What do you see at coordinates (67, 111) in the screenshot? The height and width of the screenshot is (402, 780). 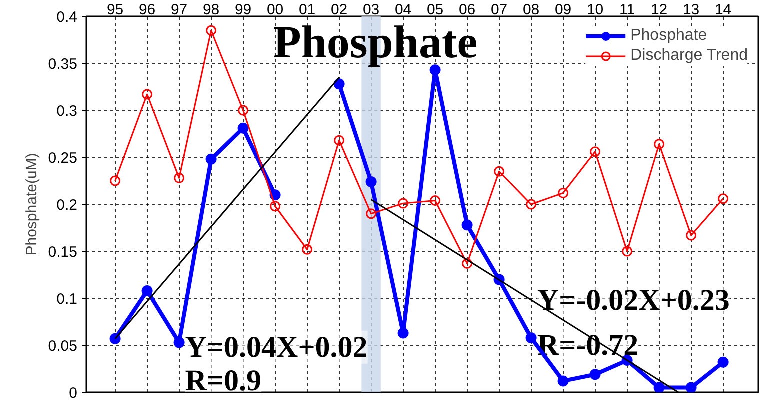 I see `y-tick-label: 0.3` at bounding box center [67, 111].